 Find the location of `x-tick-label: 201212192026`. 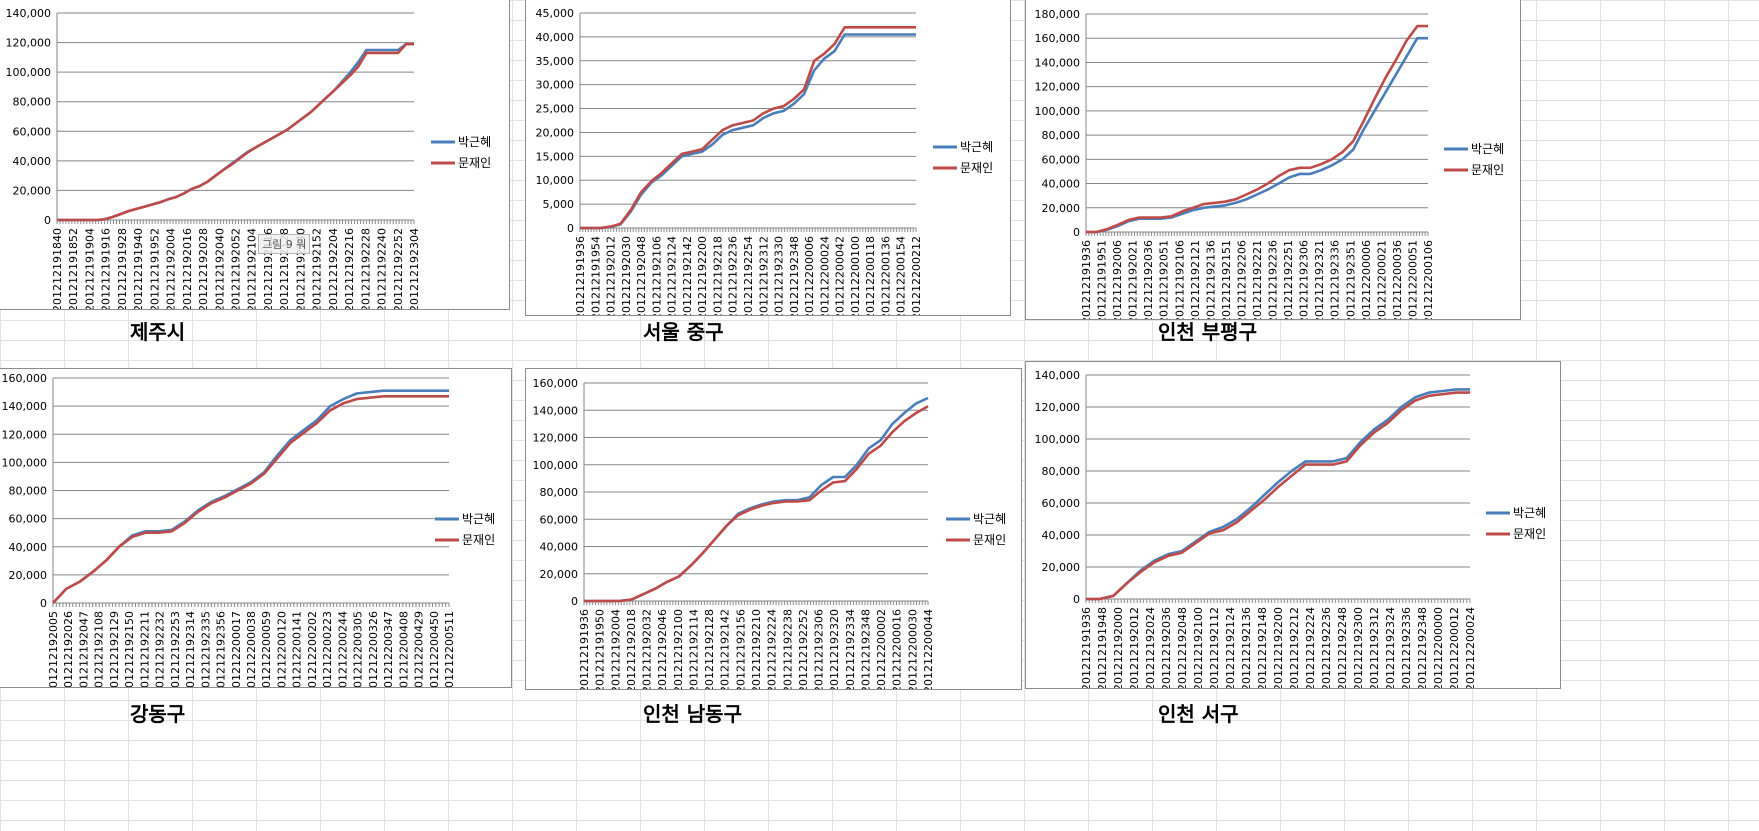

x-tick-label: 201212192026 is located at coordinates (68, 649).